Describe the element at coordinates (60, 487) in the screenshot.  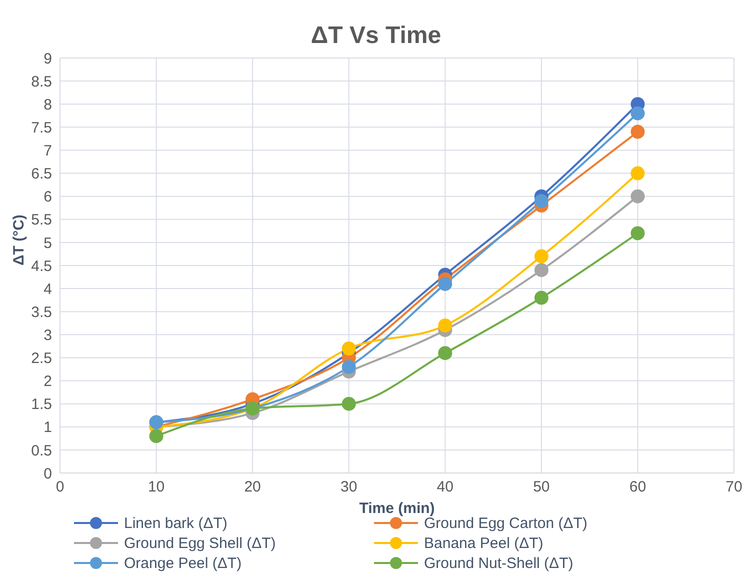
I see `x-tick-label: 0` at that location.